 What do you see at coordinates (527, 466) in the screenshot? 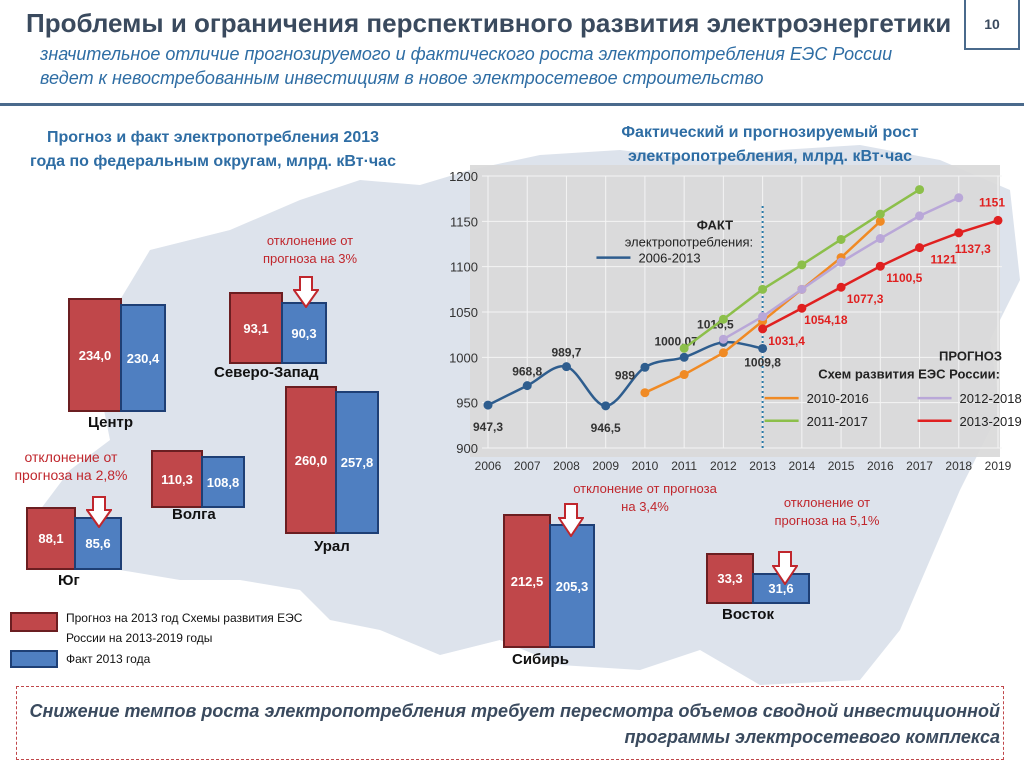
I see `x-tick-label: 2007` at bounding box center [527, 466].